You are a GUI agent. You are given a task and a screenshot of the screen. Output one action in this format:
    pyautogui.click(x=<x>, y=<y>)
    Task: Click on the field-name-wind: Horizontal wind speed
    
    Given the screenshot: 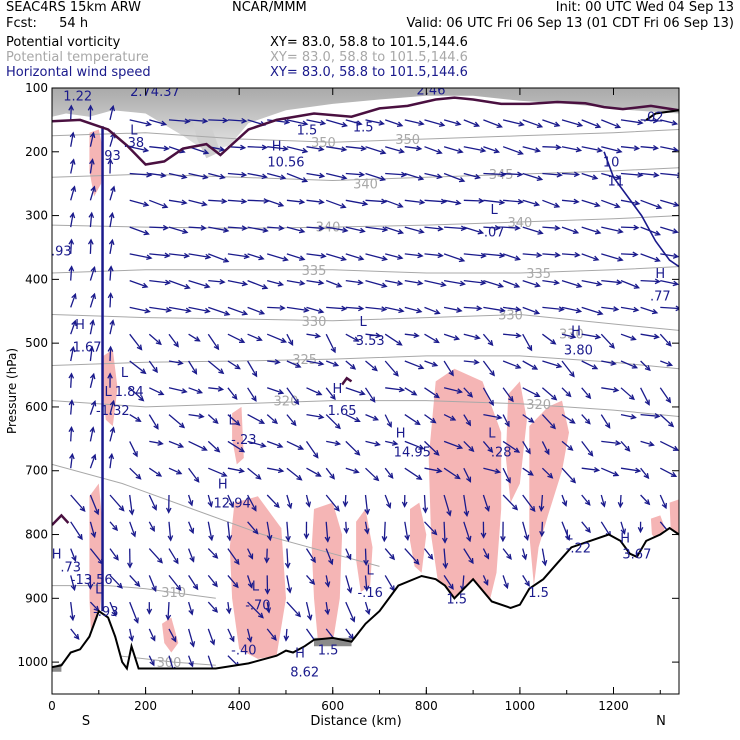 What is the action you would take?
    pyautogui.click(x=78, y=72)
    